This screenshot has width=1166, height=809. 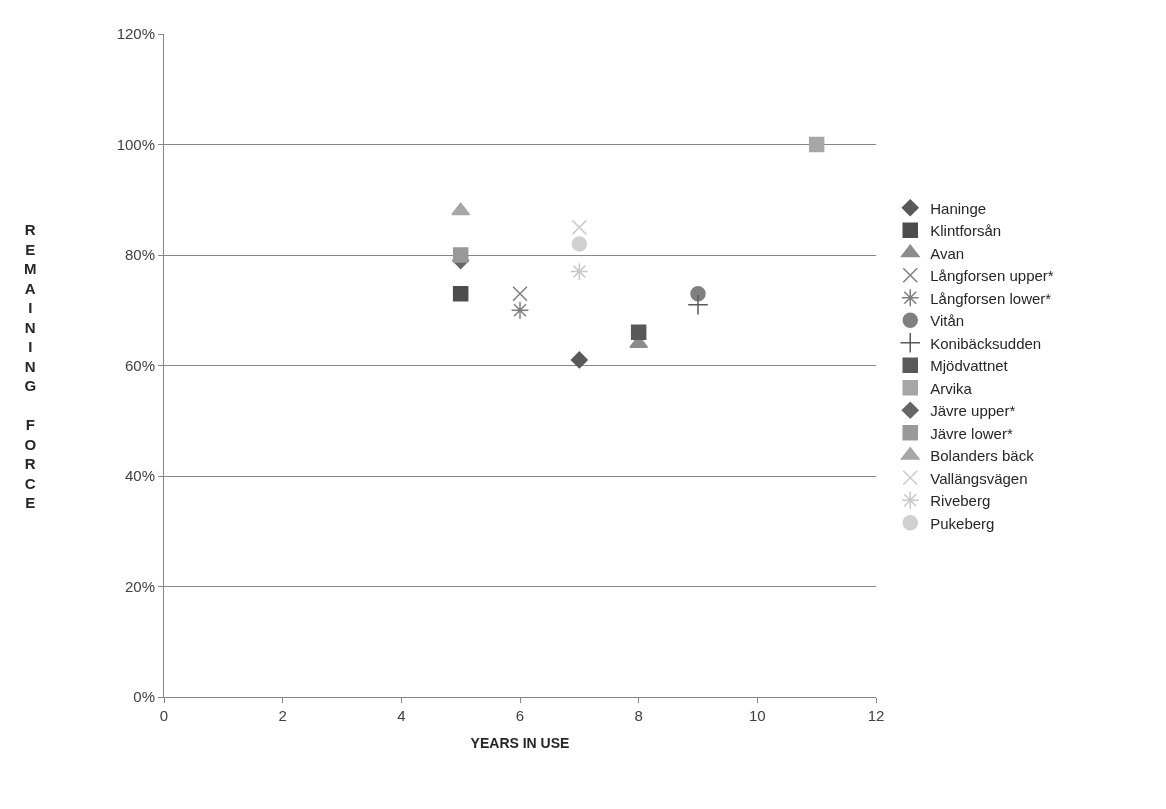 I want to click on legend-label: Jävre lower*, so click(x=971, y=433).